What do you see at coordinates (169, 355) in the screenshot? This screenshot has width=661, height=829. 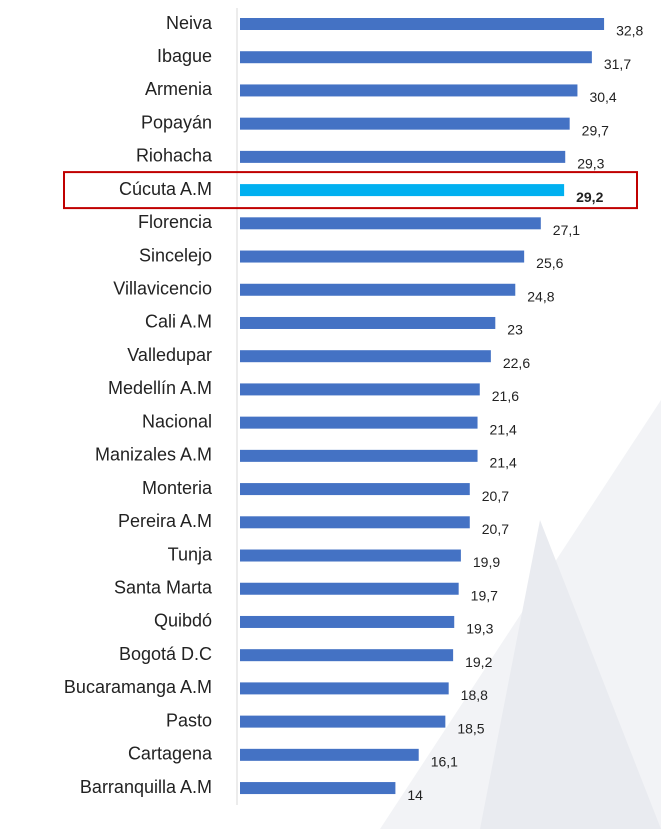 I see `category-label: Valledupar` at bounding box center [169, 355].